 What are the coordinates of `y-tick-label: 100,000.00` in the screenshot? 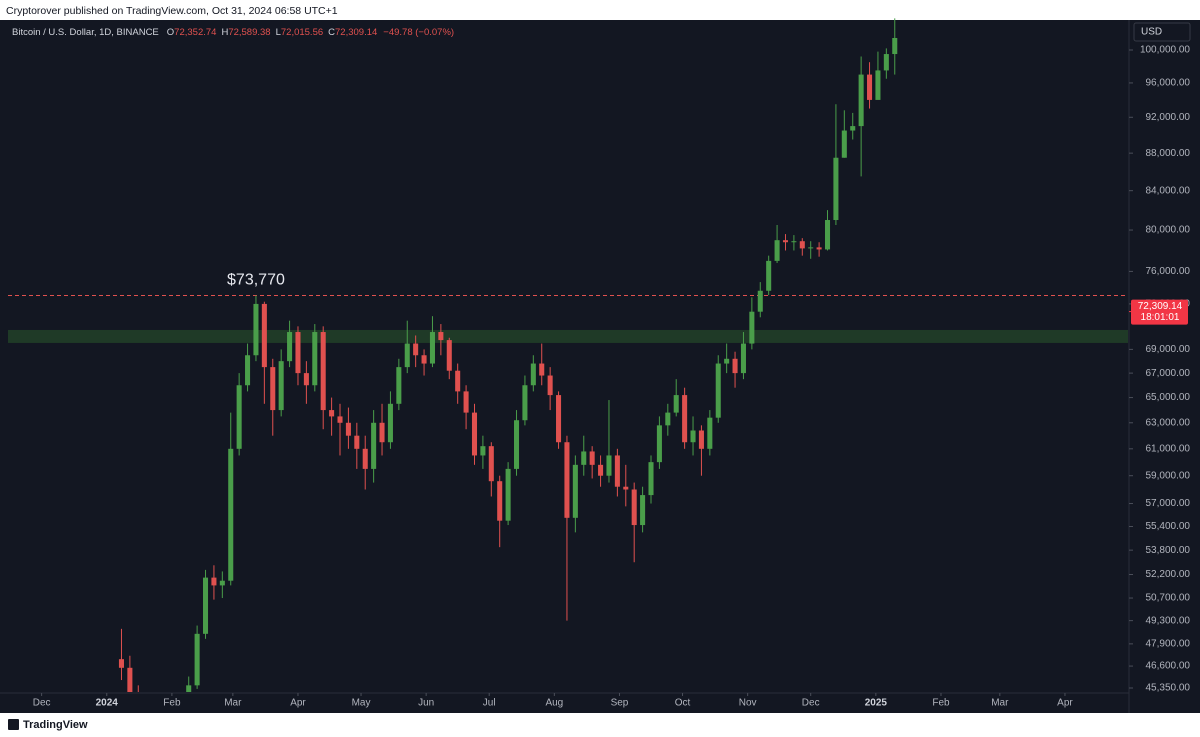 It's located at (1165, 50).